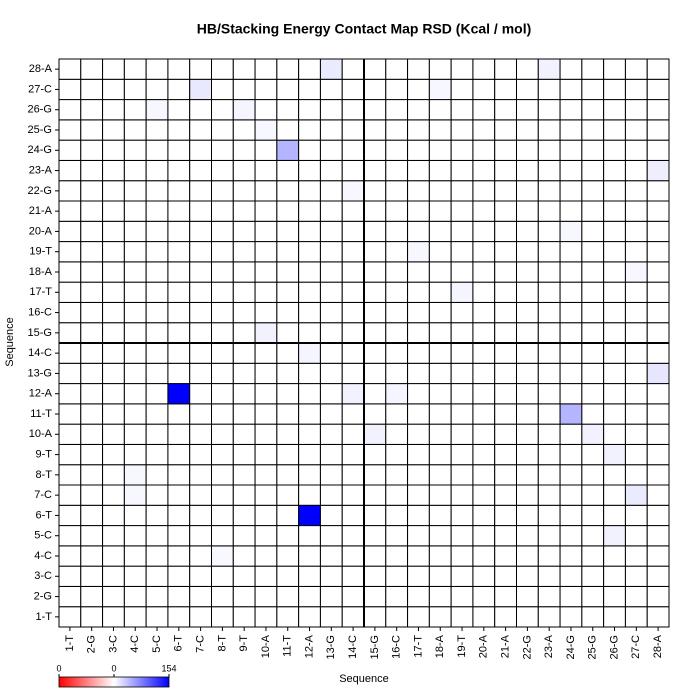 This screenshot has height=700, width=700. I want to click on y-tick-label: 4-C, so click(43, 556).